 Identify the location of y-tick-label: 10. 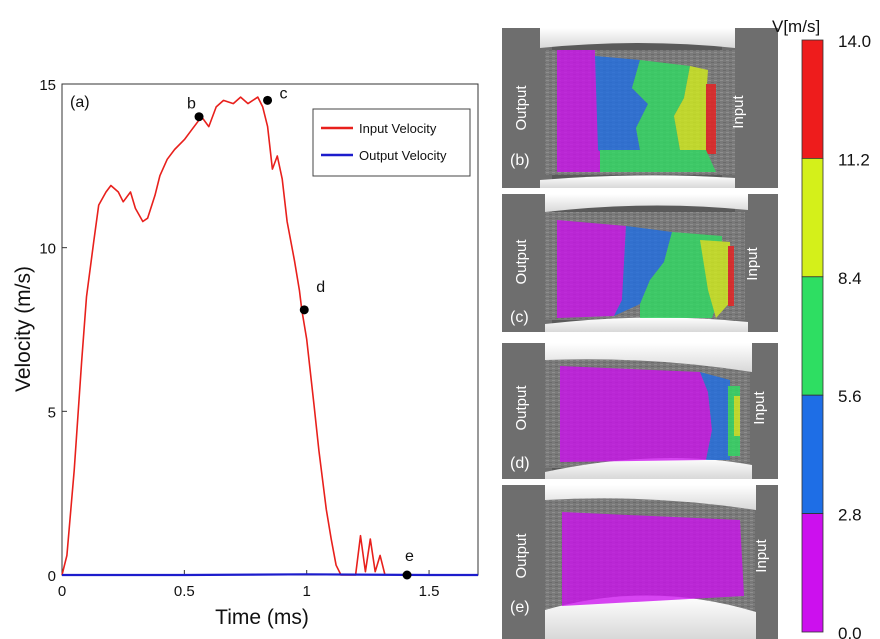
(47, 249).